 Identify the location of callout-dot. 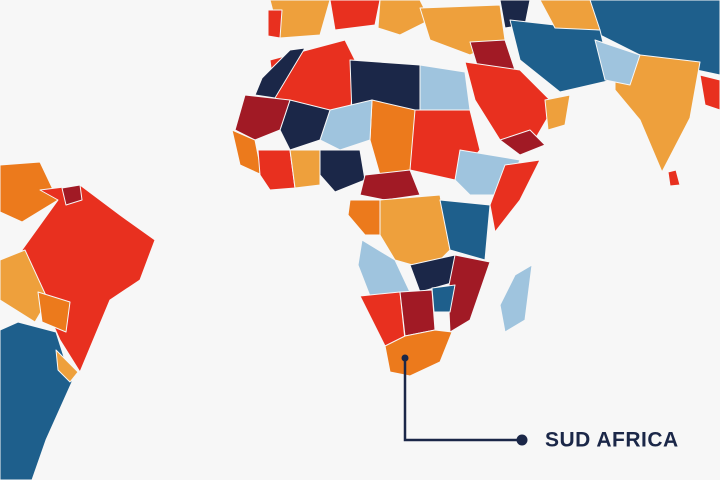
(522, 440).